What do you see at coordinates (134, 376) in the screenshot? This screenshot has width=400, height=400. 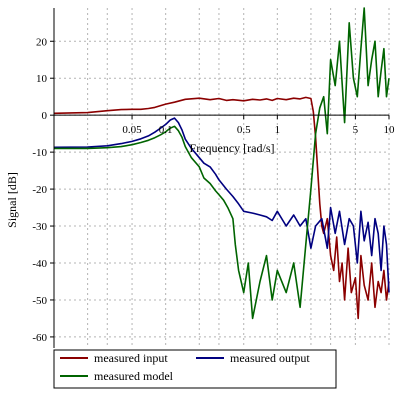 I see `legend-label: measured model` at bounding box center [134, 376].